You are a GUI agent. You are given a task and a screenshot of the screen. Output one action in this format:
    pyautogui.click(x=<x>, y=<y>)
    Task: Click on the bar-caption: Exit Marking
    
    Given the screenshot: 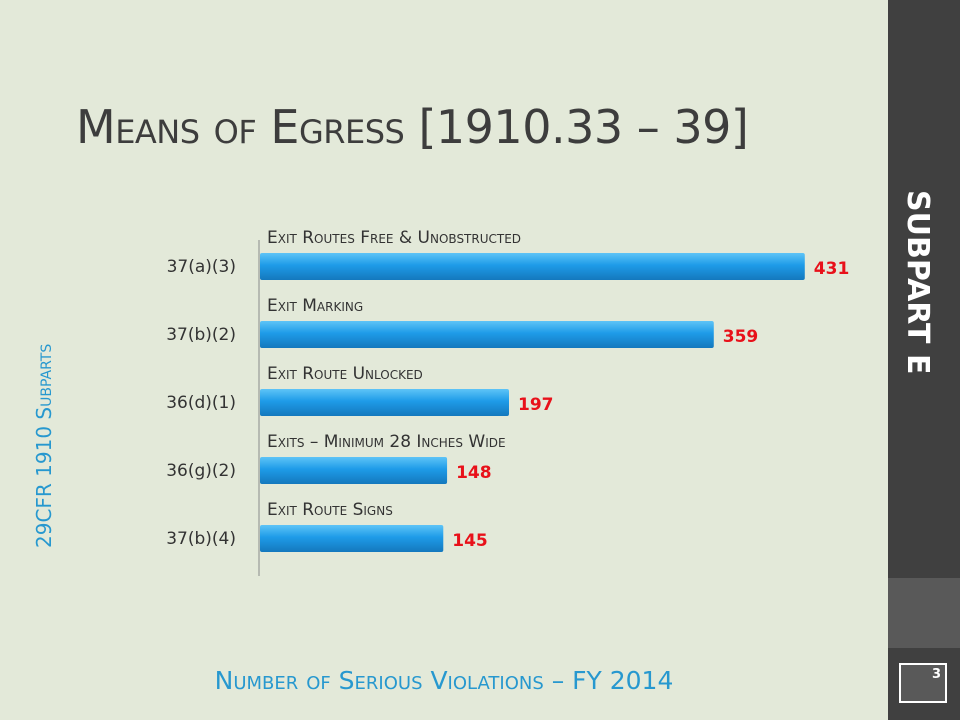 What is the action you would take?
    pyautogui.click(x=315, y=306)
    